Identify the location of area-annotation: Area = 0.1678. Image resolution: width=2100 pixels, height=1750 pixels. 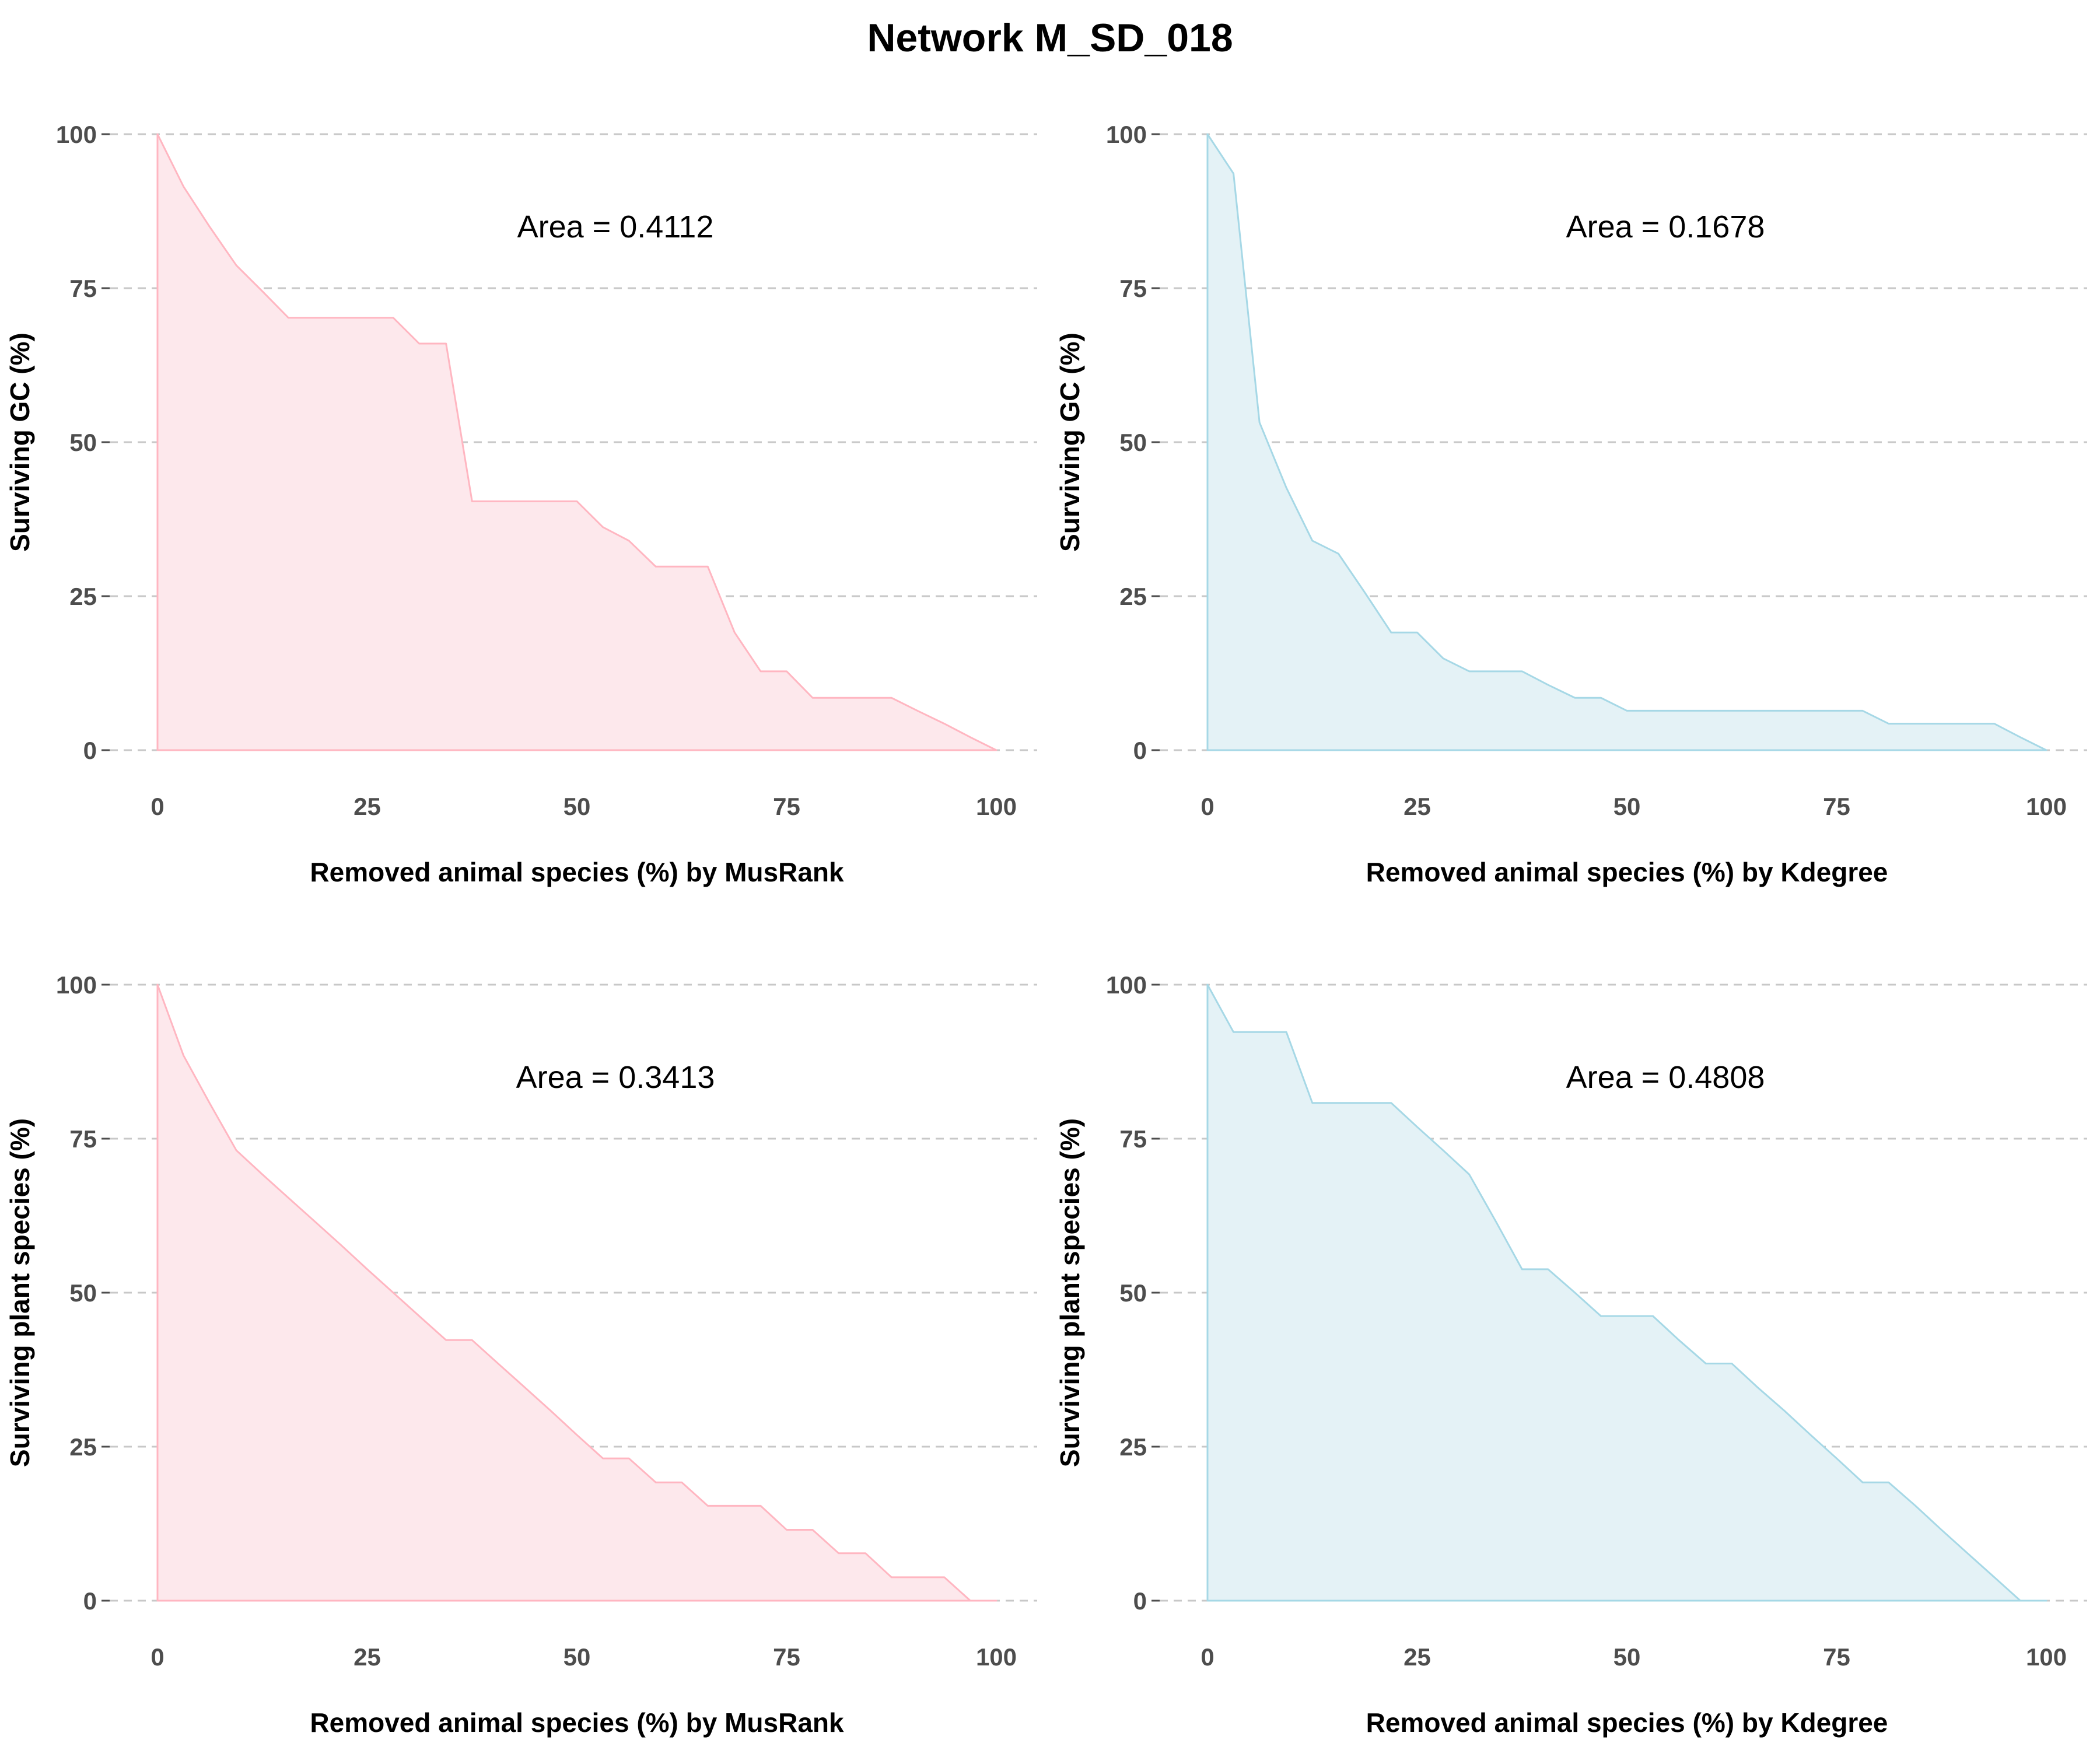
(1665, 226).